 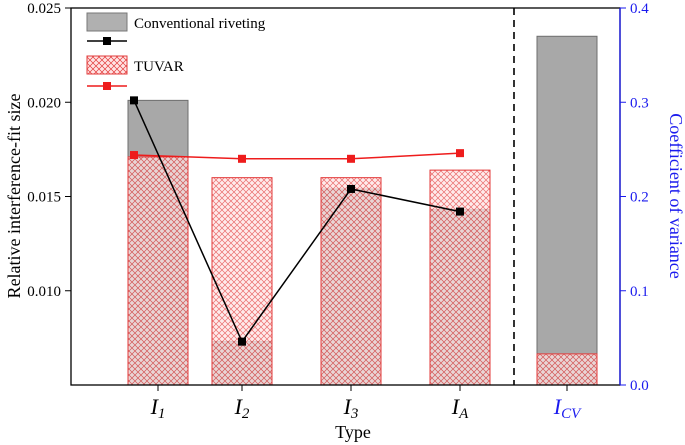 What do you see at coordinates (200, 24) in the screenshot?
I see `legend-label-conventional: Conventional riveting` at bounding box center [200, 24].